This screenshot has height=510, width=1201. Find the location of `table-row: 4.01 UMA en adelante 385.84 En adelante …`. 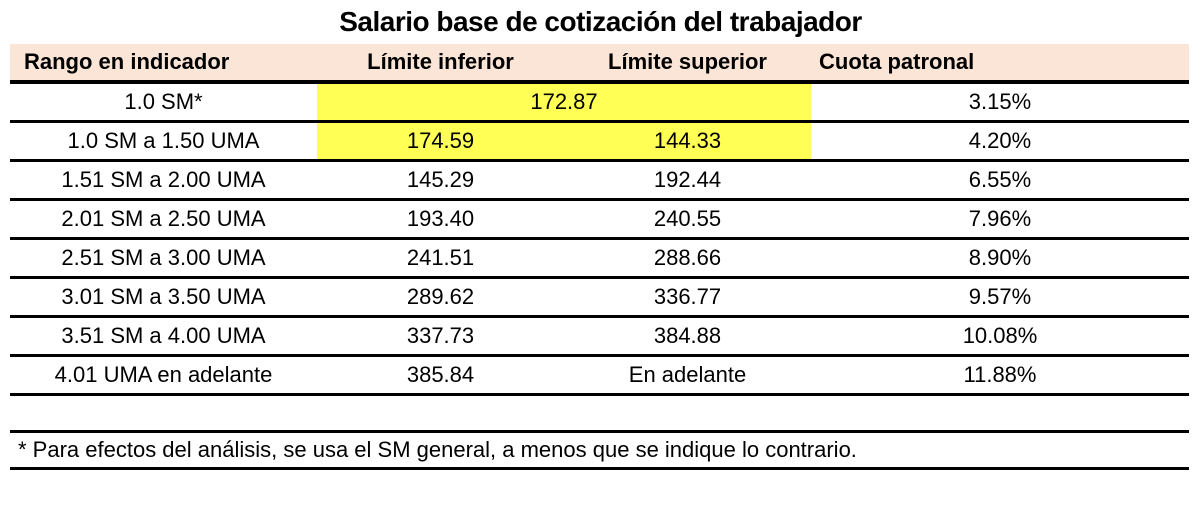

table-row: 4.01 UMA en adelante 385.84 En adelante … is located at coordinates (599, 376).